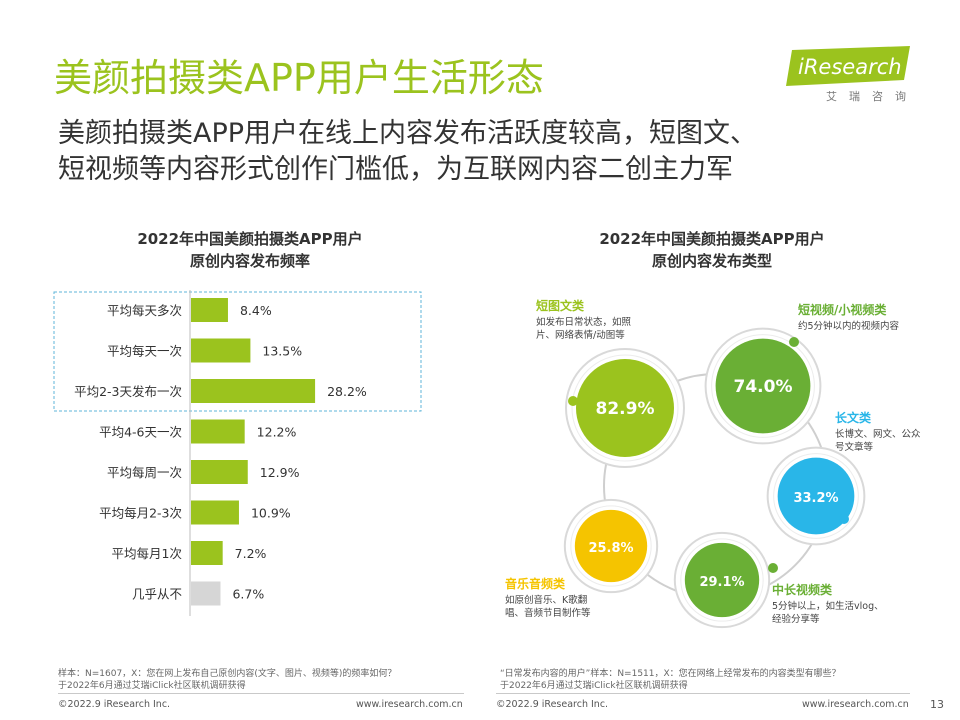 Image resolution: width=960 pixels, height=720 pixels. What do you see at coordinates (855, 704) in the screenshot?
I see `right-footer-url: www.iresearch.com.cn` at bounding box center [855, 704].